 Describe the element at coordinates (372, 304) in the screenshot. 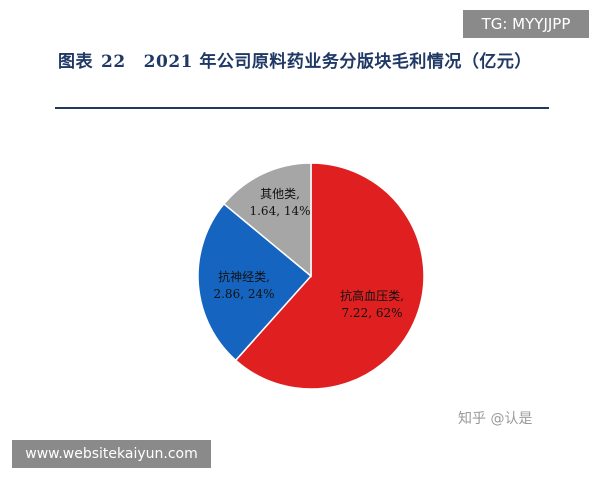

I see `slice-antihypertensive-label: 抗高血压类, 7.22, 62%` at that location.